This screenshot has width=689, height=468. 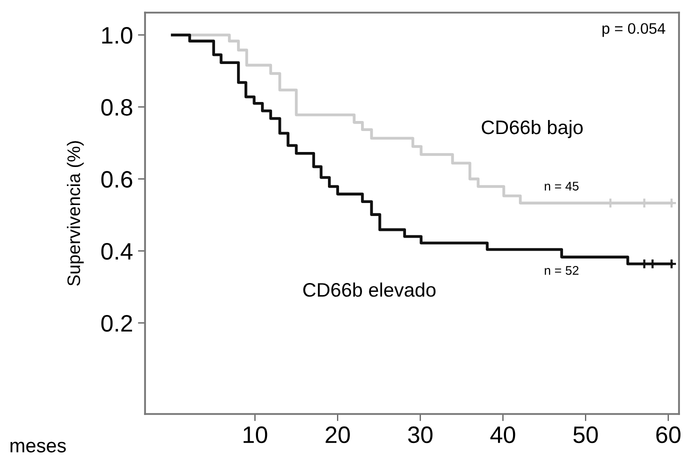 I want to click on annotation: n = 45, so click(x=561, y=186).